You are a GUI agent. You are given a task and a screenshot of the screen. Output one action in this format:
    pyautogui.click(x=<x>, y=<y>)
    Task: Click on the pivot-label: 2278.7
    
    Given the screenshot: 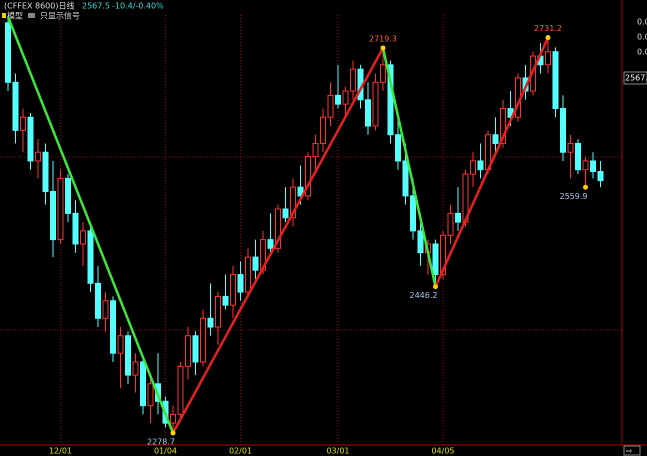 What is the action you would take?
    pyautogui.click(x=161, y=442)
    